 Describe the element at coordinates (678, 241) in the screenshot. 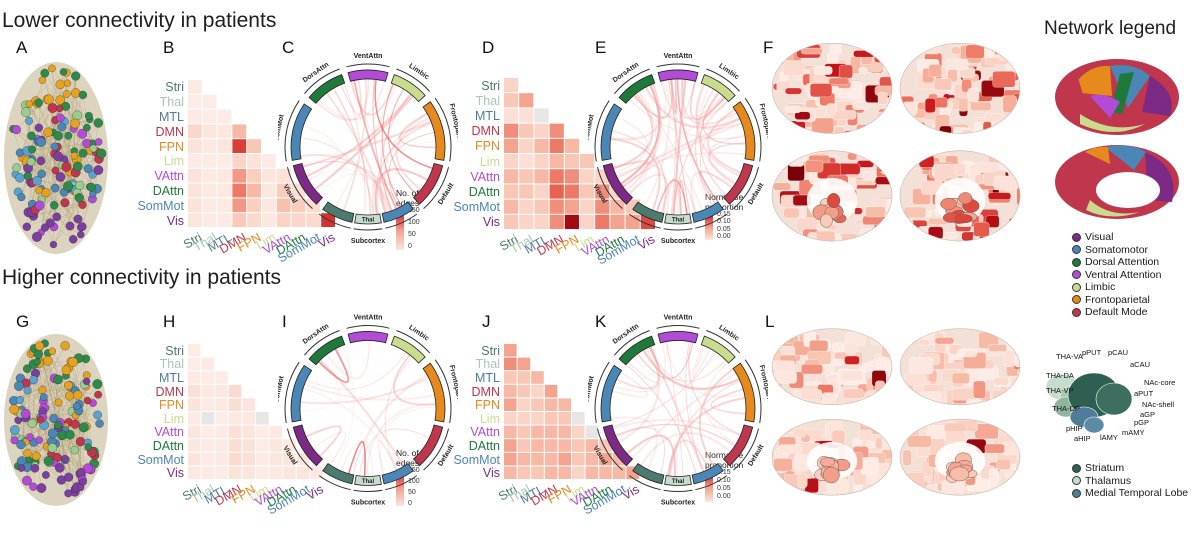

I see `chord-subcortex-label: Subcortex` at that location.